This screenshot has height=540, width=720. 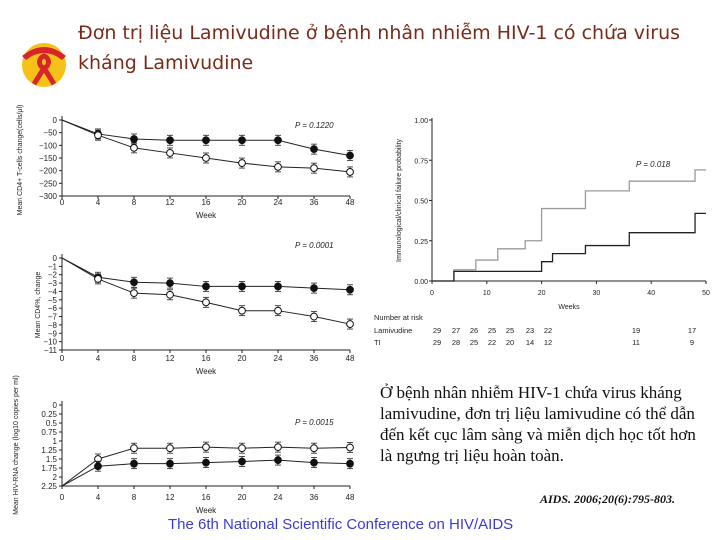 I want to click on risk-table-row-label: Lamivudine, so click(x=393, y=330).